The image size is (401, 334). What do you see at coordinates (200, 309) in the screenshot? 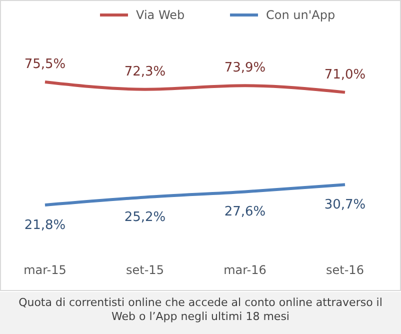
I see `text: Quota di correntisti online che accede al conto online attraverso il Web o l’App negli ultimi 18 mesi` at bounding box center [200, 309].